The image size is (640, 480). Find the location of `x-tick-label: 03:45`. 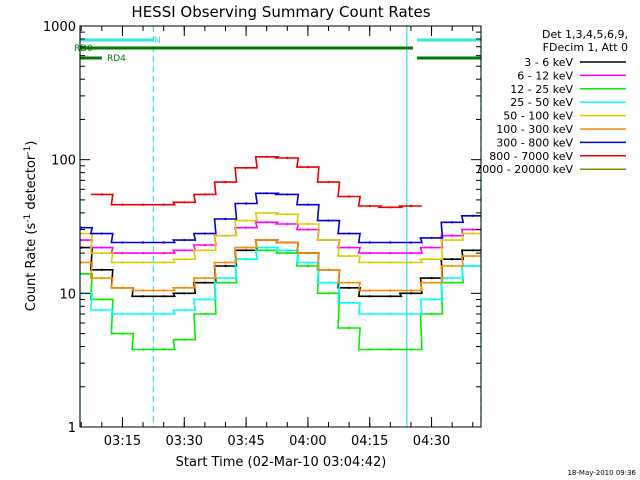

x-tick-label: 03:45 is located at coordinates (245, 441).